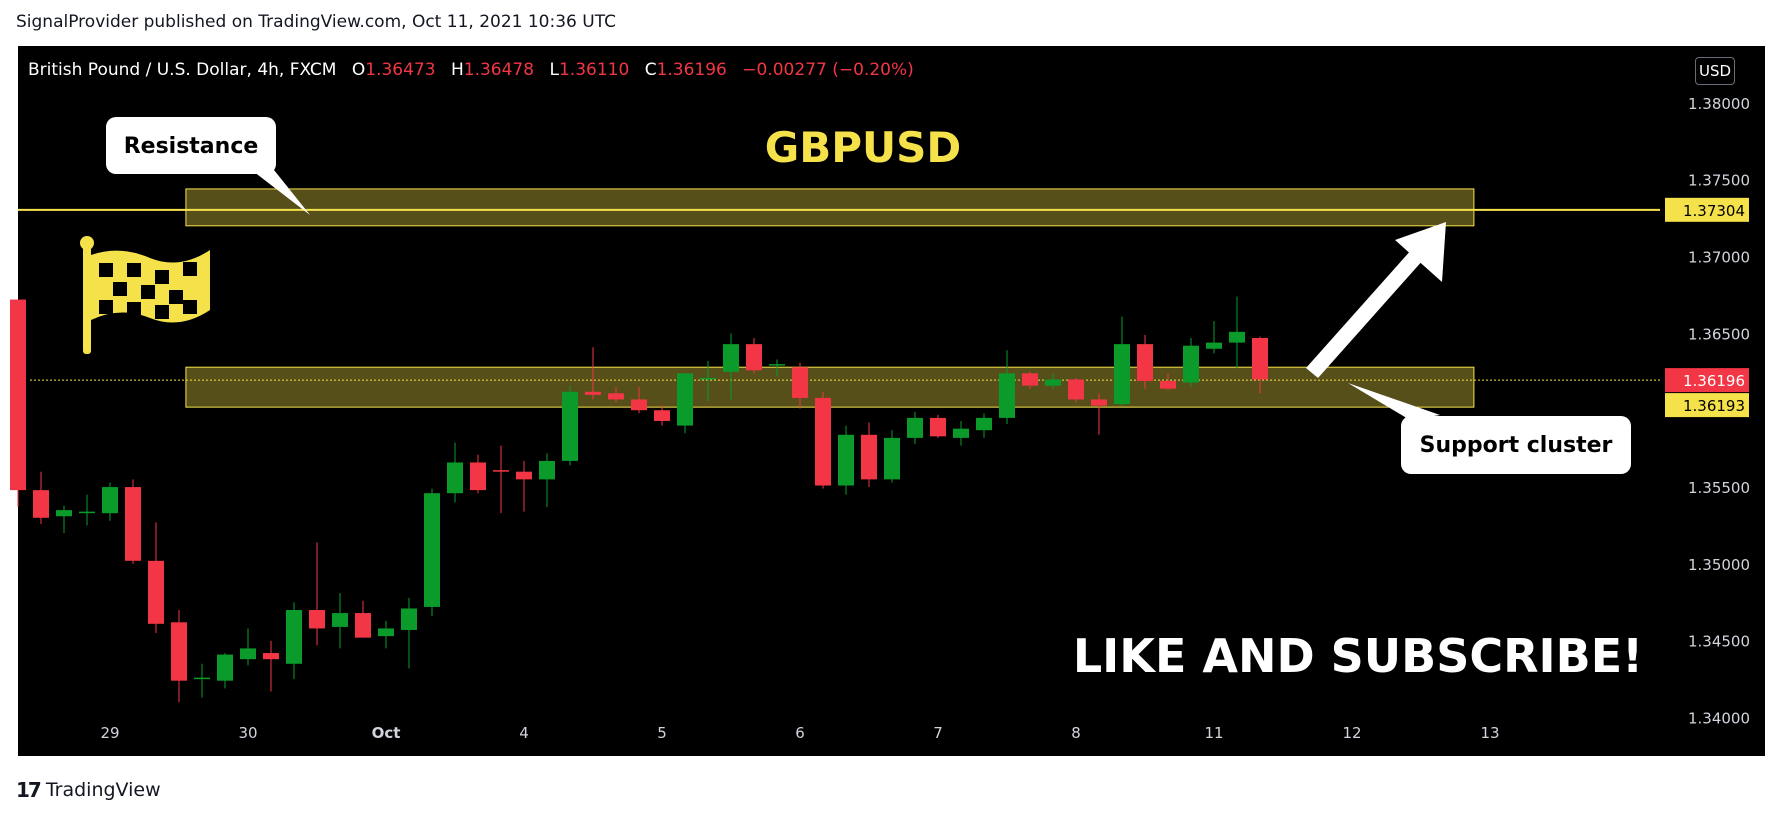 This screenshot has height=818, width=1779. Describe the element at coordinates (524, 733) in the screenshot. I see `x-tick-label: 4` at that location.